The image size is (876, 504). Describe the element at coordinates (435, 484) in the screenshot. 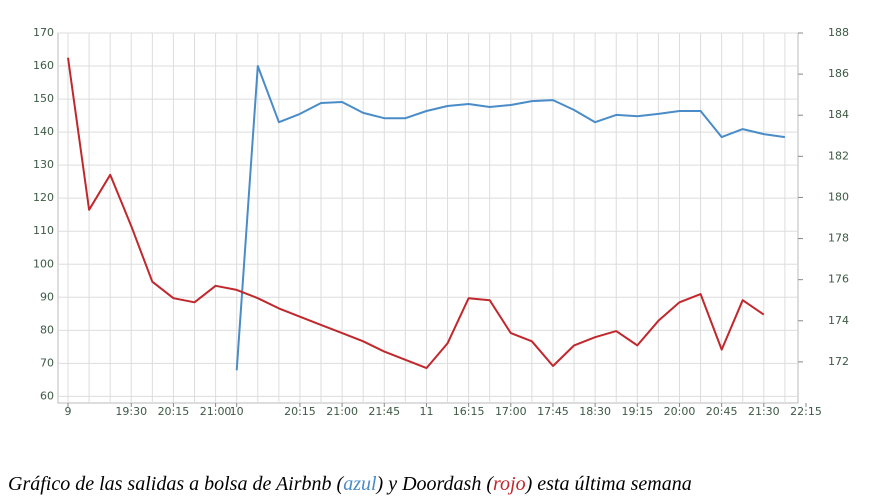

I see `caption-part: ) y Doordash (` at that location.